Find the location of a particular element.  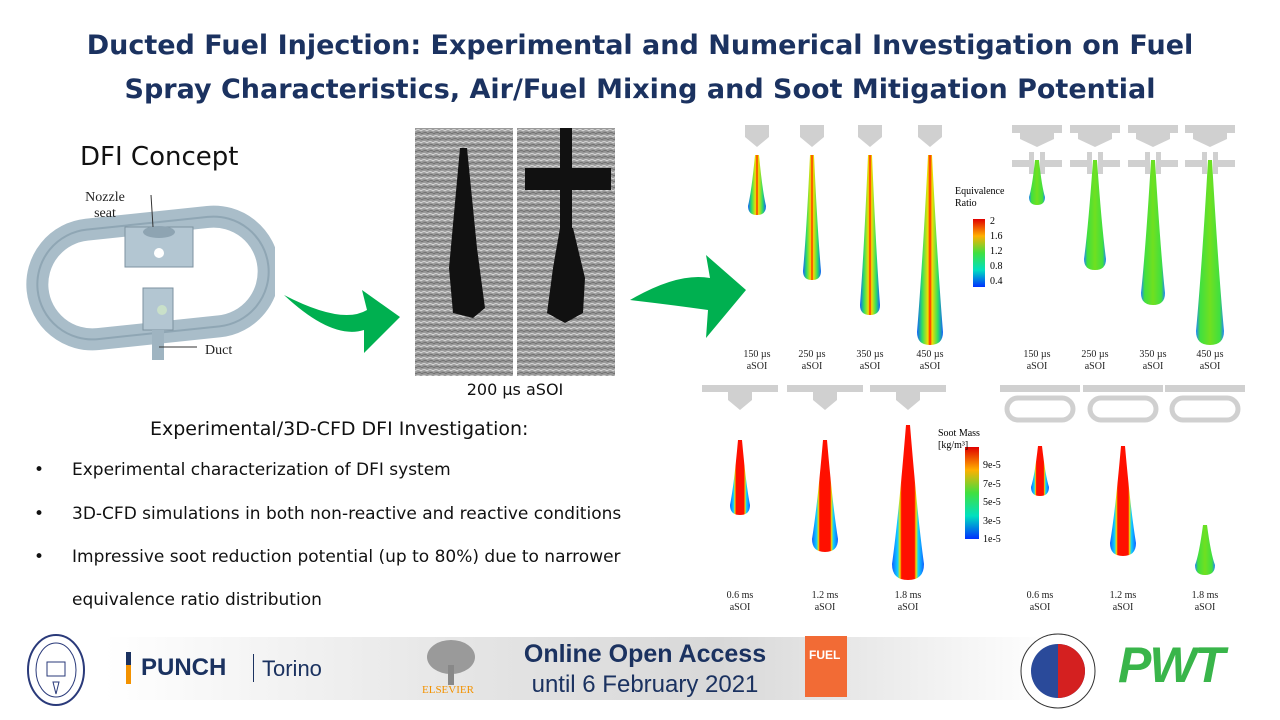

dfi-device-illustration is located at coordinates (150, 277).